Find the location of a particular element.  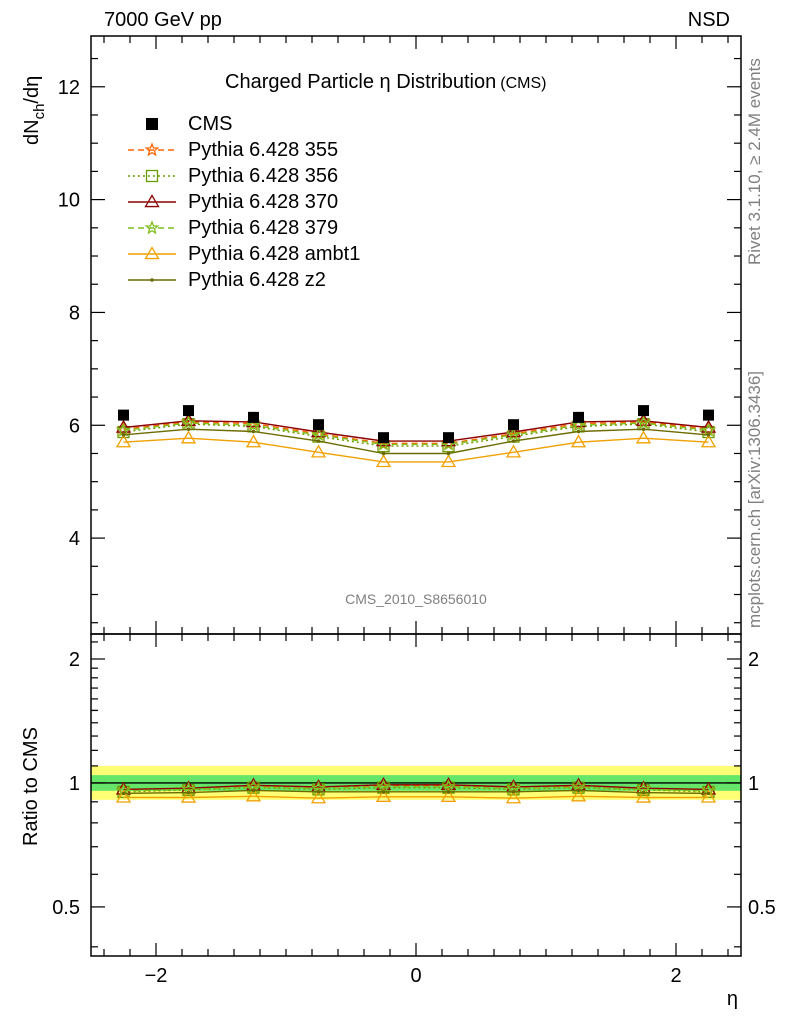

x-tick-label: −2 is located at coordinates (156, 976).